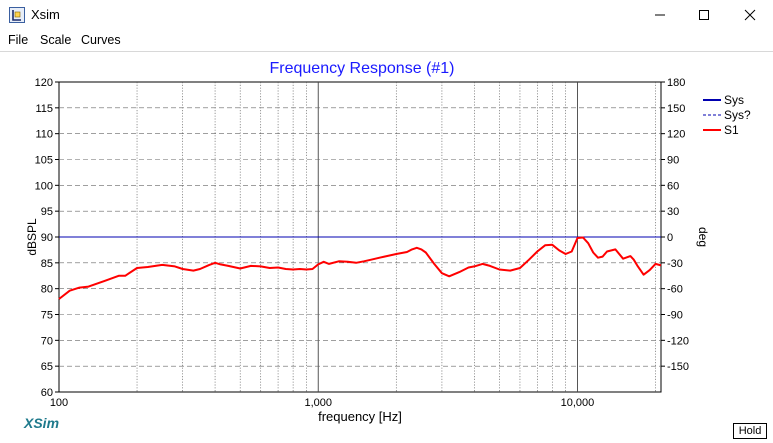  What do you see at coordinates (676, 135) in the screenshot?
I see `y2-tick-label: 120` at bounding box center [676, 135].